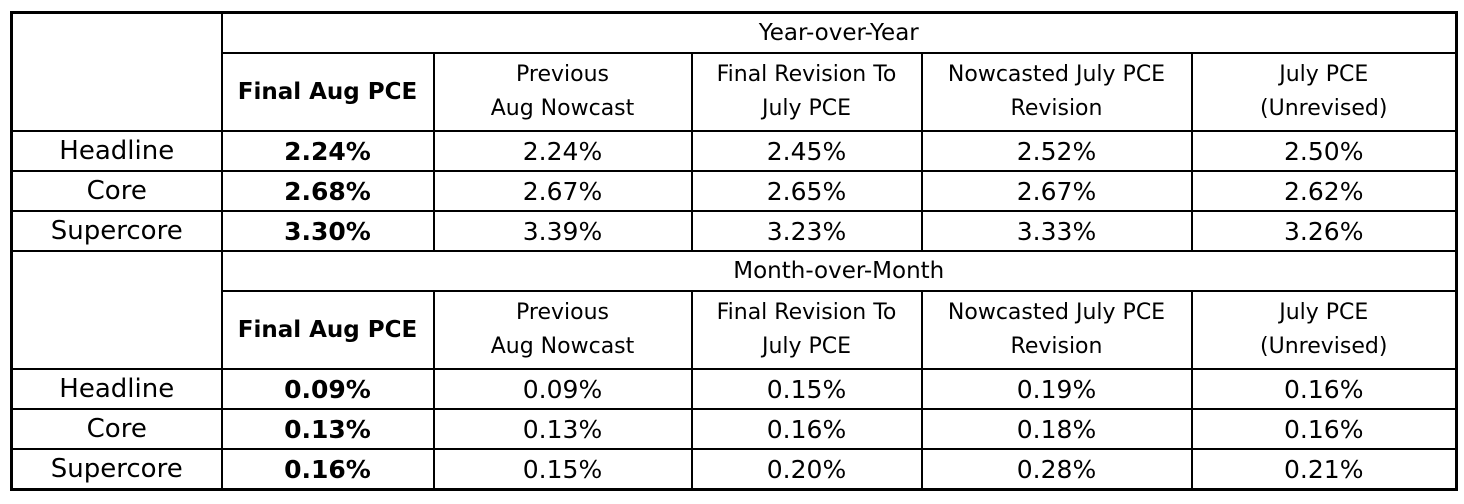  I want to click on value-cell: 3.30%, so click(327, 231).